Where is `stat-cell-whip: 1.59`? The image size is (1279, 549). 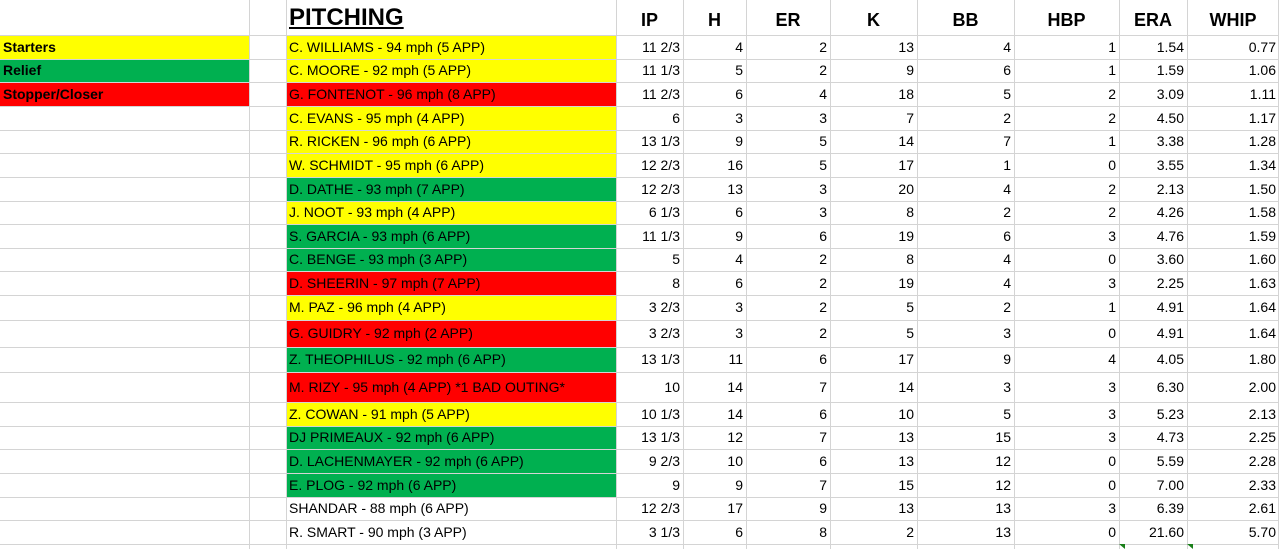
stat-cell-whip: 1.59 is located at coordinates (1262, 236).